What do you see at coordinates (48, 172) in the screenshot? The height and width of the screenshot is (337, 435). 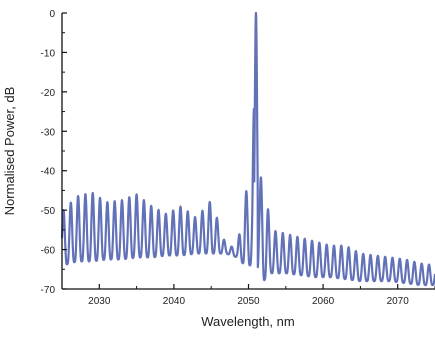 I see `y-tick-label: -40` at bounding box center [48, 172].